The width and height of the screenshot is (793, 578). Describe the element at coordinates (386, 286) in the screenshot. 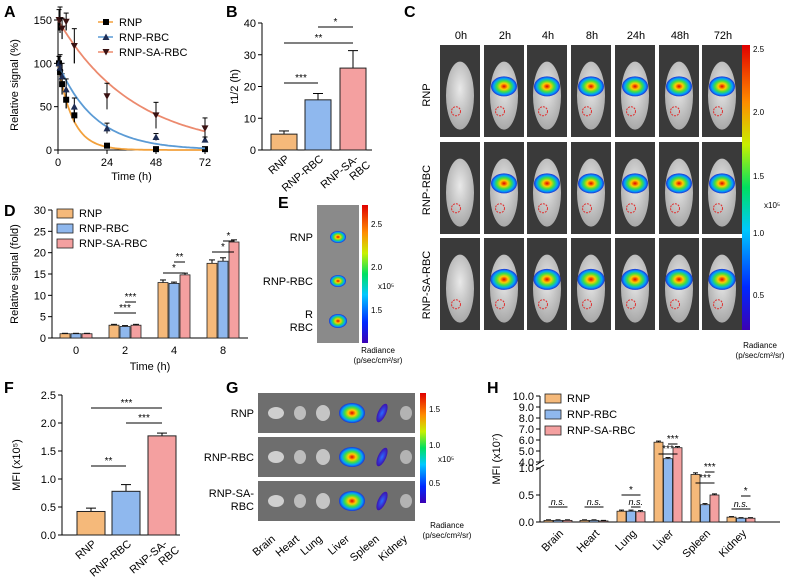

I see `colorbar-unit: x10⁵` at that location.